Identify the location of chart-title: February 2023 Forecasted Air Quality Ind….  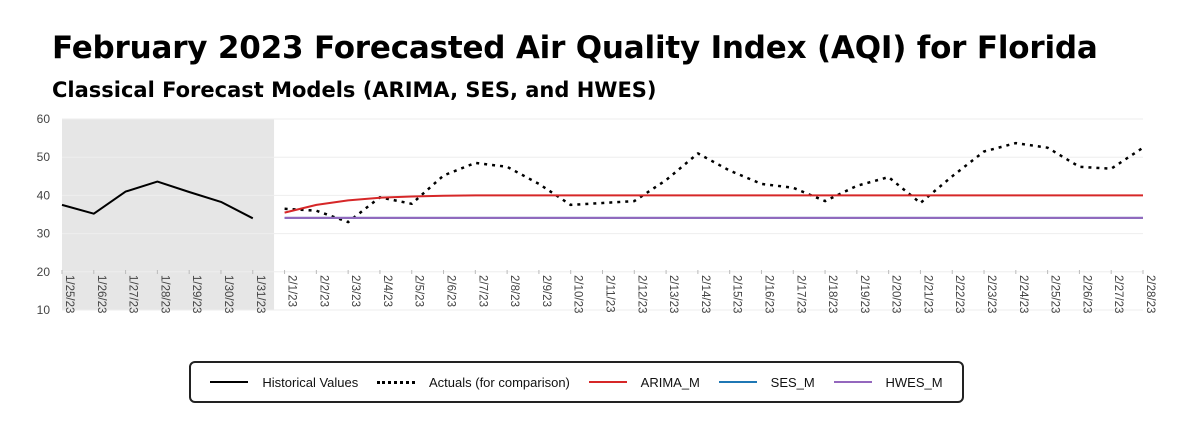
(575, 48).